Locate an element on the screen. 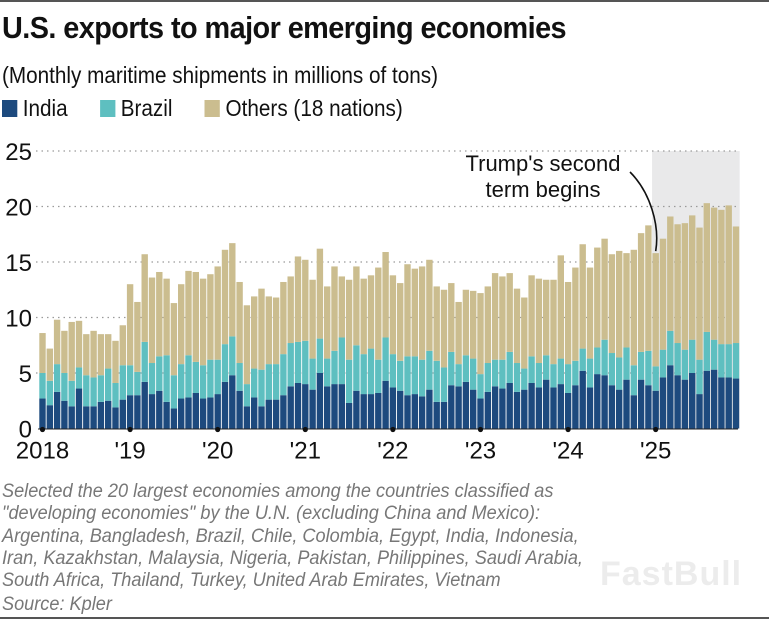  legend-label-india: India is located at coordinates (45, 107).